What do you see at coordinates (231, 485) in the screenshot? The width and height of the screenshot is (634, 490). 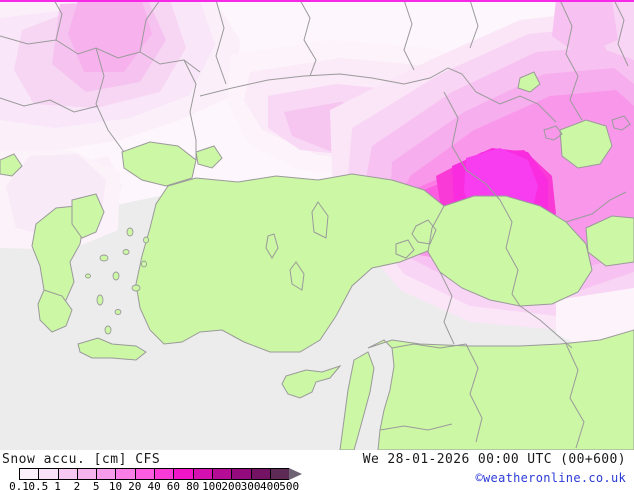 I see `colorbar-tick-label: 200` at bounding box center [231, 485].